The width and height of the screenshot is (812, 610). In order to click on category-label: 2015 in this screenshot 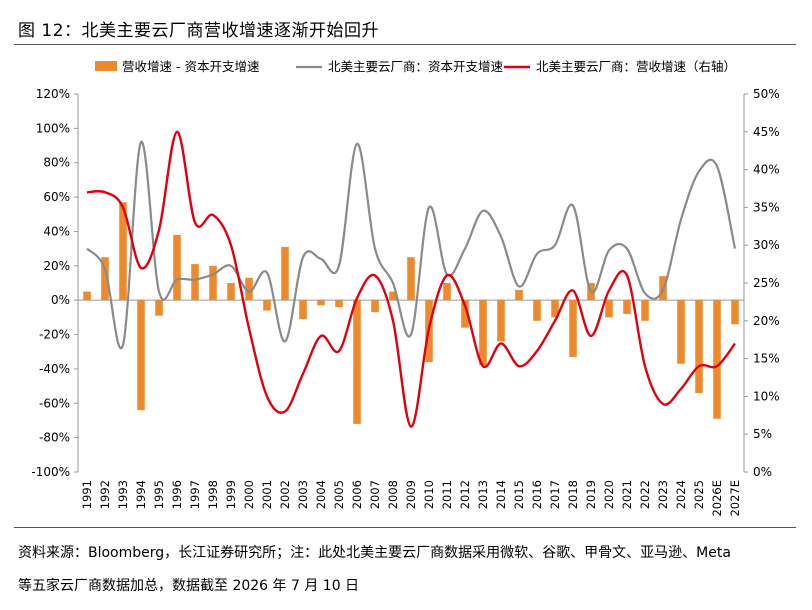, I will do `click(519, 494)`.